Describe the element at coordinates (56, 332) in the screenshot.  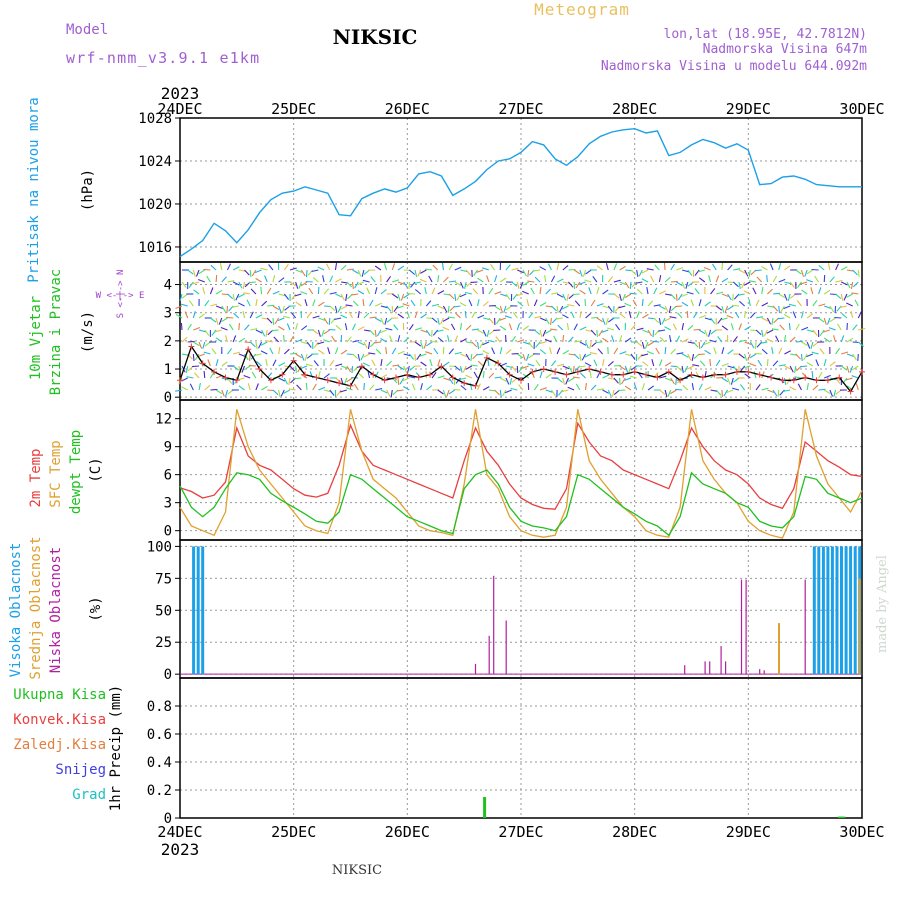
I see `wind-ylabel-2: Brzina i Pravac` at that location.